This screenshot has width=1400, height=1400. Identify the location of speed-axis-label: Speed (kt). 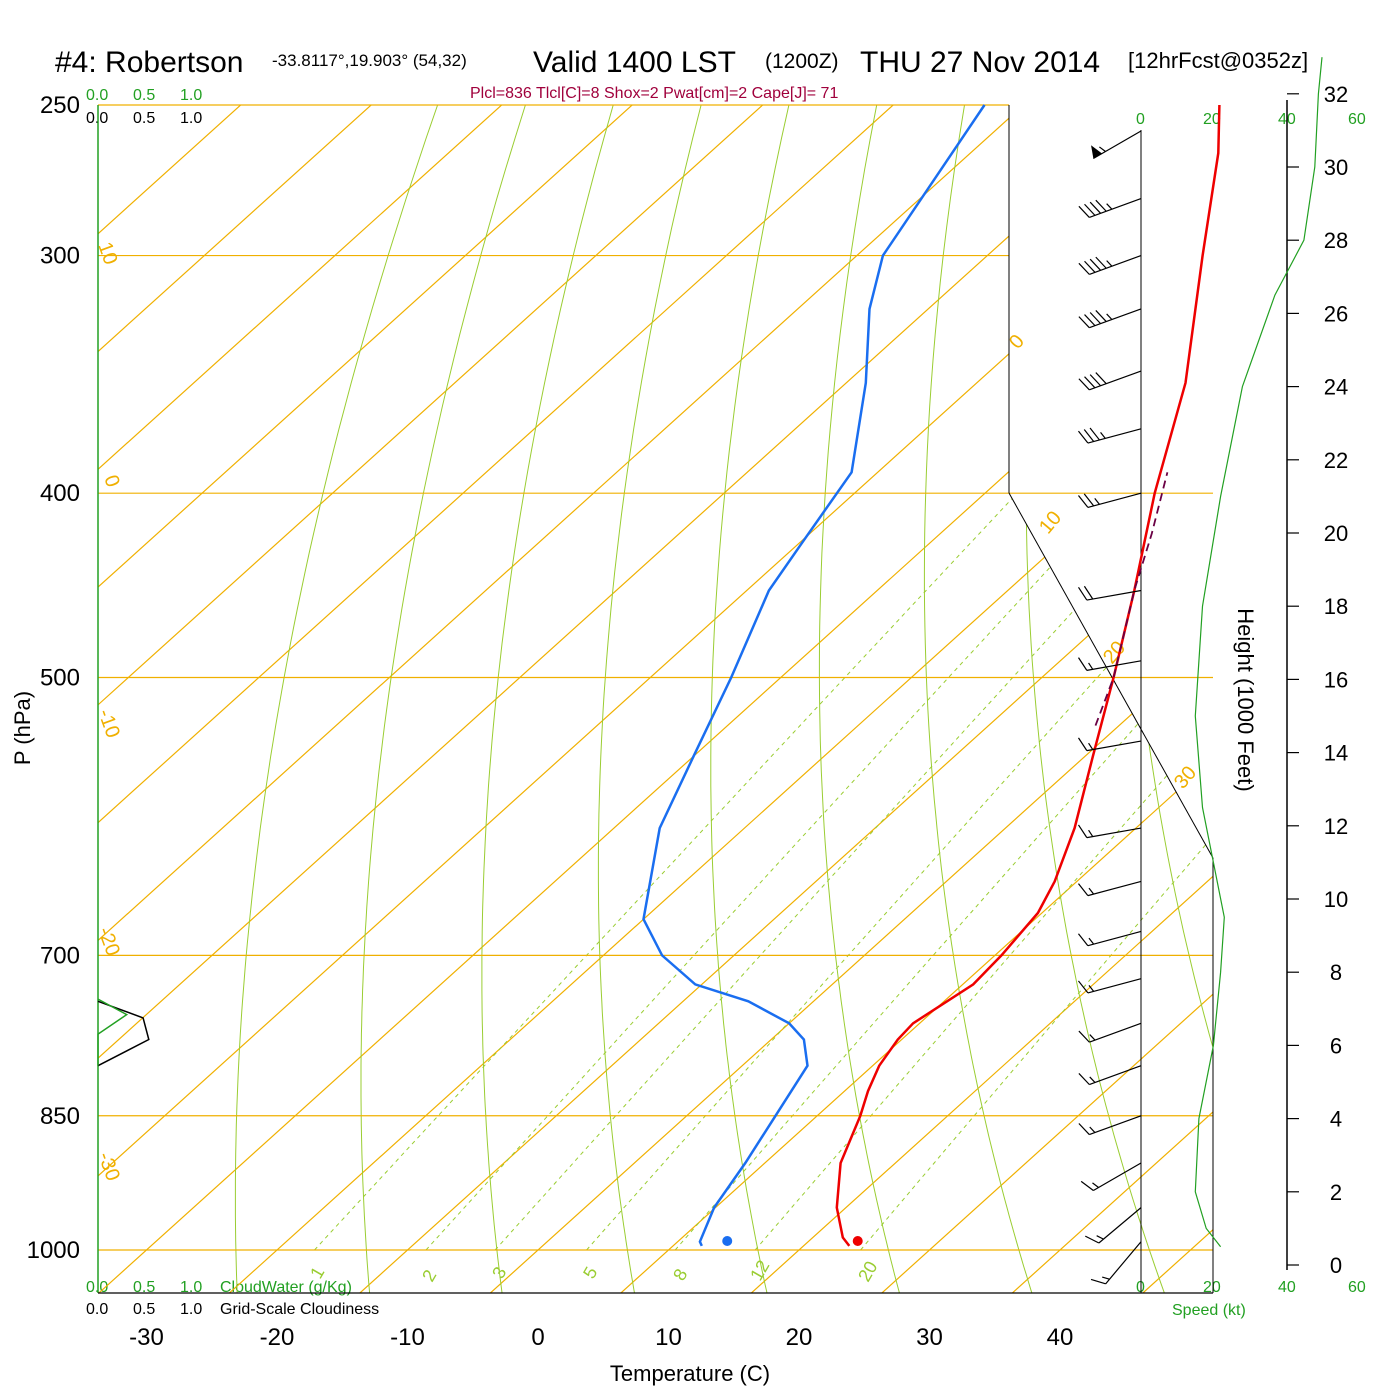
(1209, 1310).